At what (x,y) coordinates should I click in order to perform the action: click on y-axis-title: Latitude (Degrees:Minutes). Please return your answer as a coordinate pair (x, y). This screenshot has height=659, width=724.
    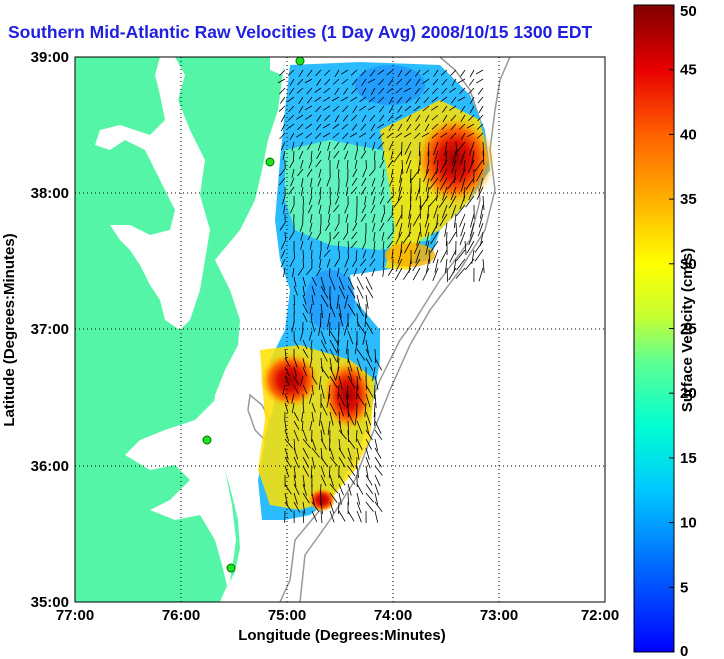
    Looking at the image, I should click on (9, 329).